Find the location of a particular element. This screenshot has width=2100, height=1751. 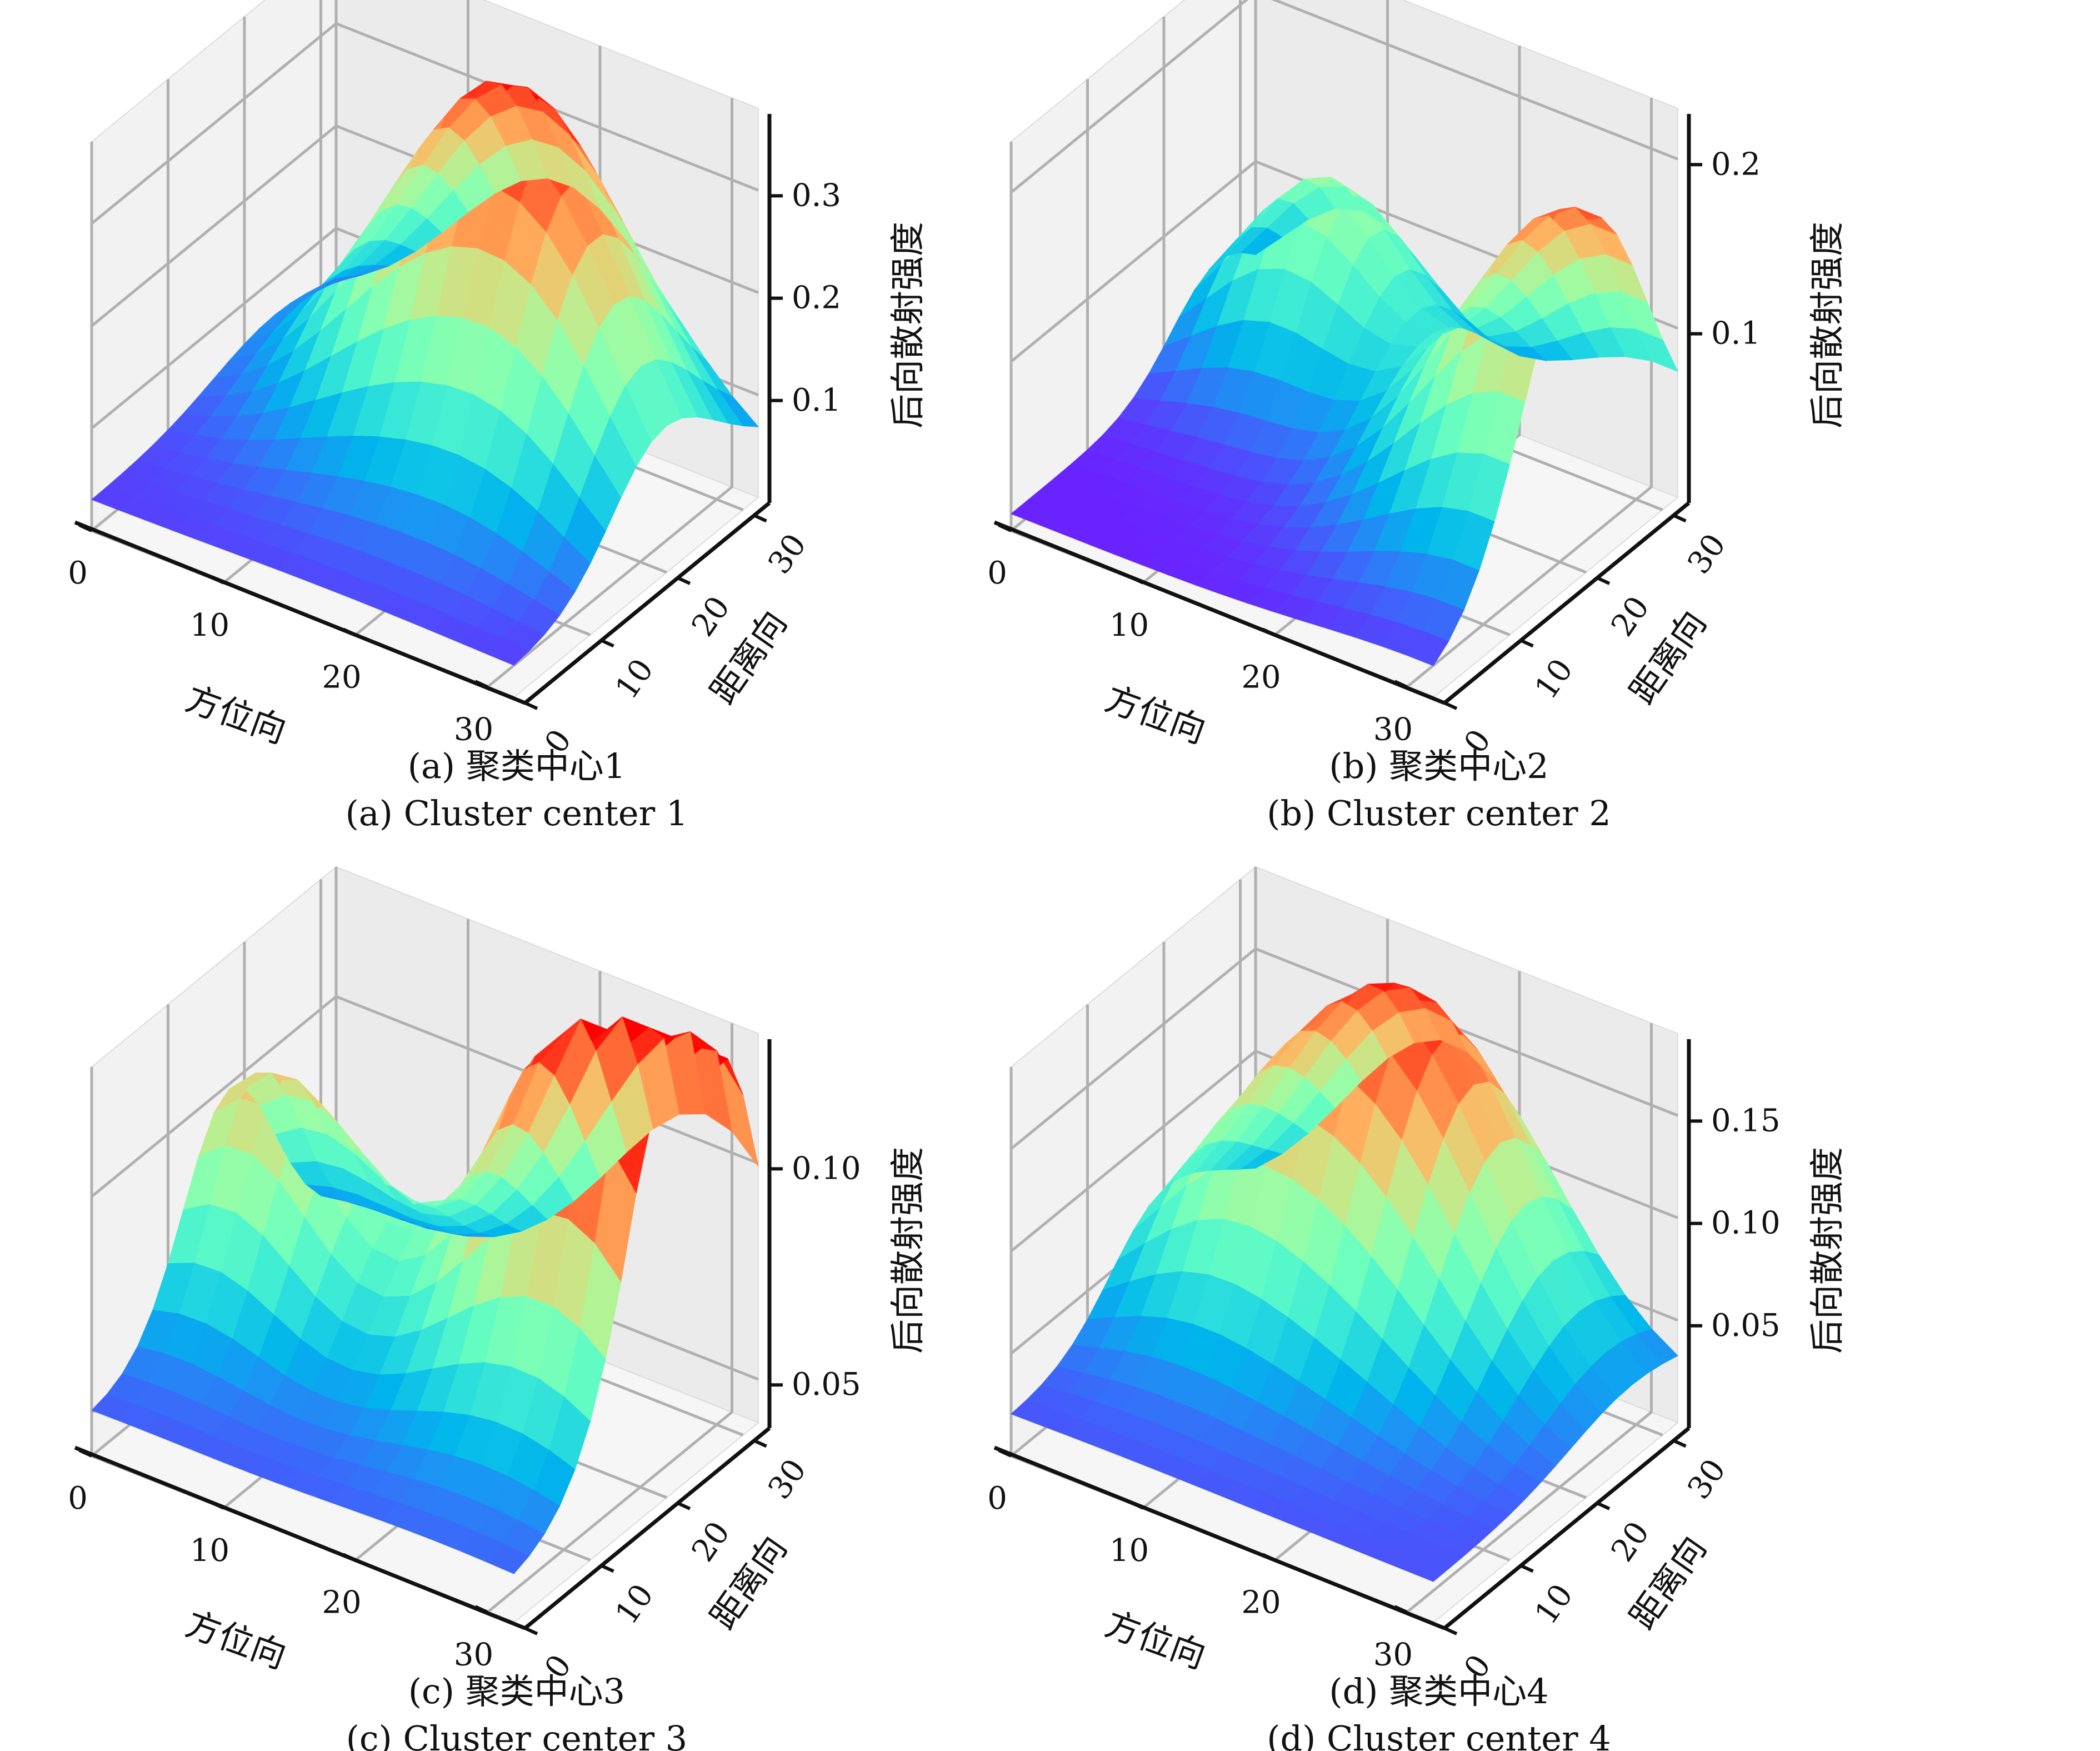

caption-cn-d: (d) 聚类中心4 is located at coordinates (1439, 1692).